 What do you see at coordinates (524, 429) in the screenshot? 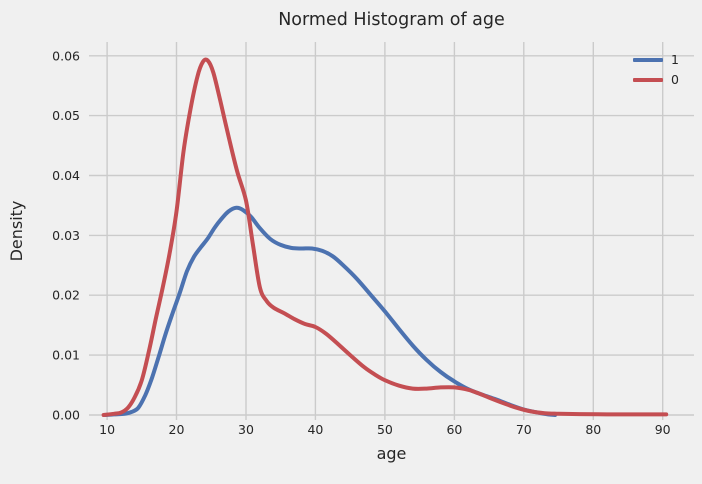
I see `x-tick-label: 70` at bounding box center [524, 429].